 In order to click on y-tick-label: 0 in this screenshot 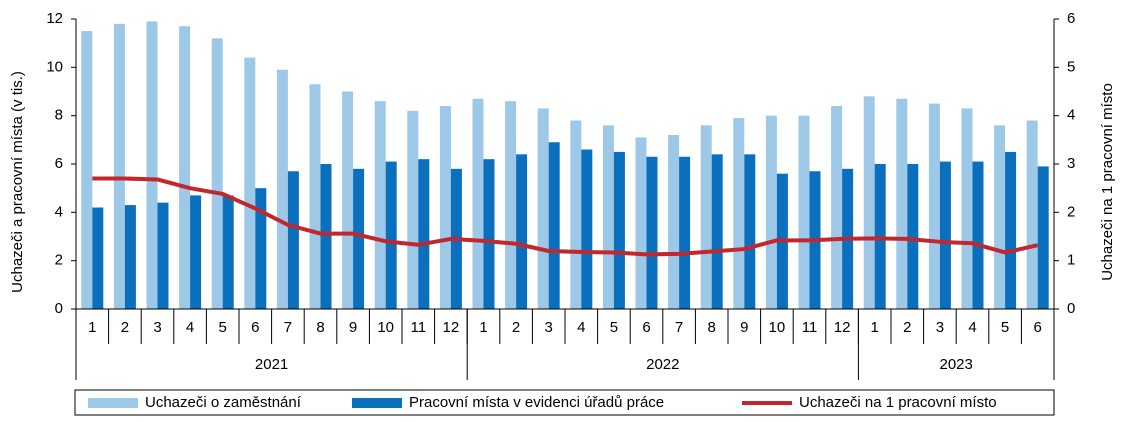, I will do `click(59, 308)`.